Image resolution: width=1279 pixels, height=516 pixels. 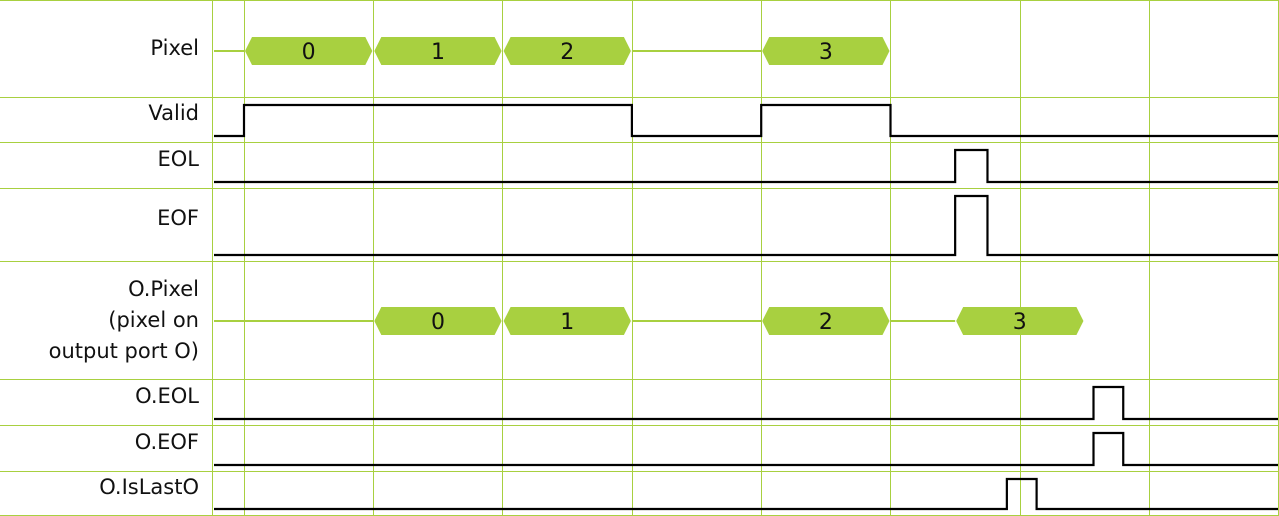 I want to click on signal-label: Valid, so click(x=173, y=113).